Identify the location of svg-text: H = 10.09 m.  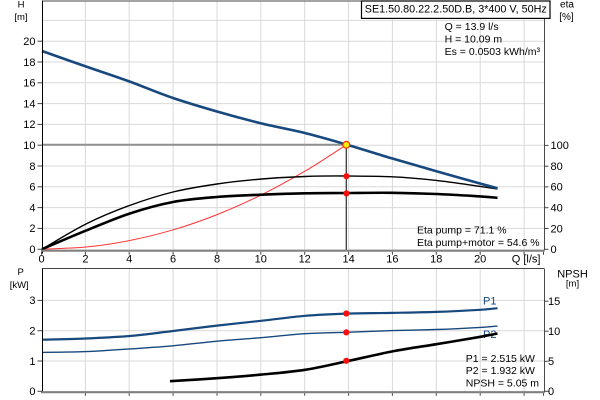
(474, 39).